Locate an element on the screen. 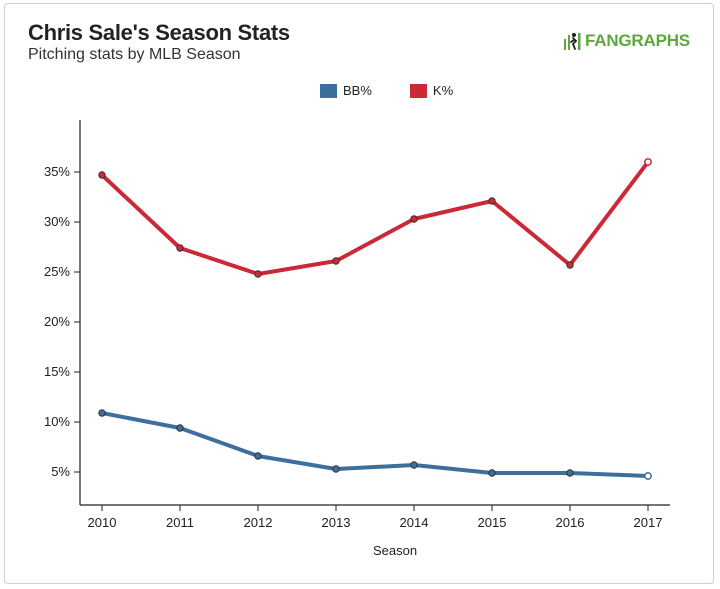 The width and height of the screenshot is (720, 589). legend-label-bb: BB% is located at coordinates (357, 90).